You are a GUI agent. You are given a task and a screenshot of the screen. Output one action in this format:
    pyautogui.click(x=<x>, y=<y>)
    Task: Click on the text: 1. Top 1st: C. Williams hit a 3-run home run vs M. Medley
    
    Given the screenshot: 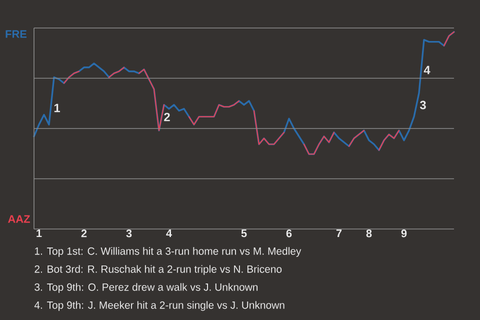 What is the action you would take?
    pyautogui.click(x=168, y=252)
    